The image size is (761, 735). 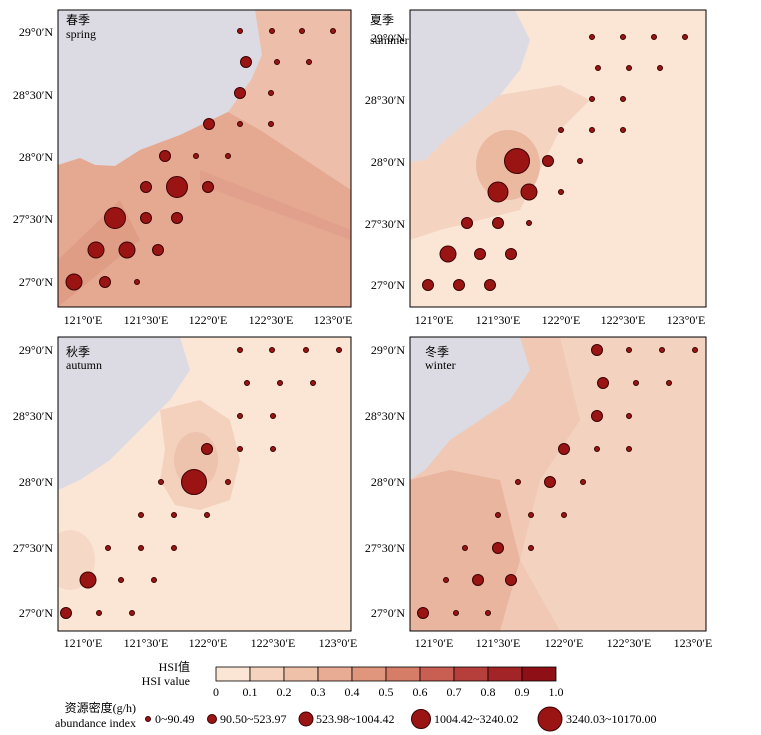 I want to click on stations-summer, so click(x=555, y=162).